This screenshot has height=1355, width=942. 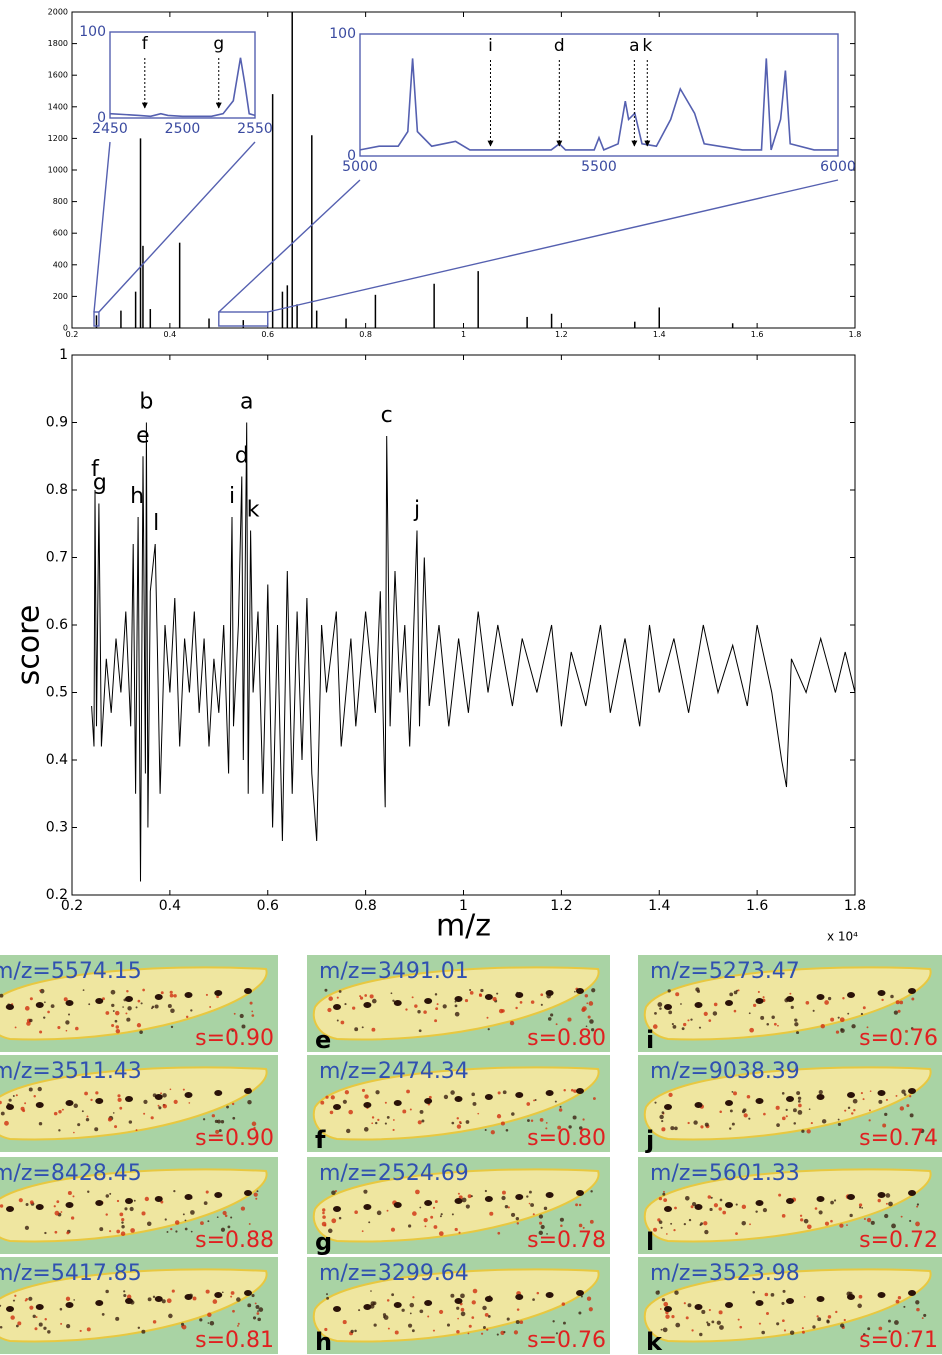 I want to click on x-tick-label: 1.2, so click(x=561, y=906).